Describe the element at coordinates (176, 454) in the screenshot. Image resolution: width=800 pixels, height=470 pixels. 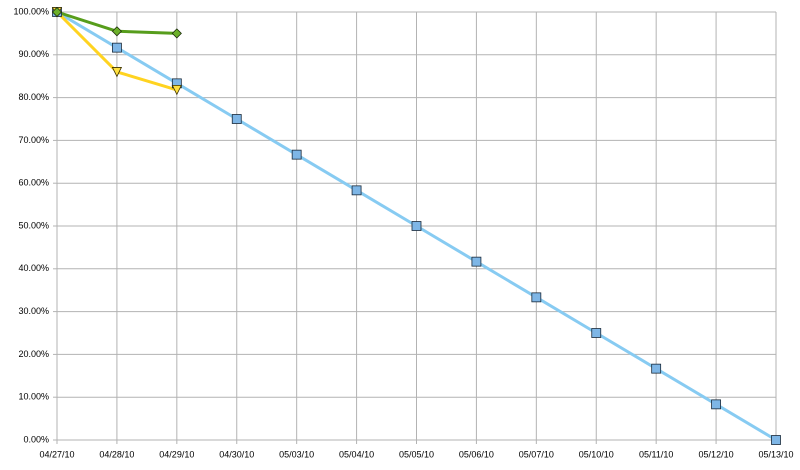
I see `x-tick-label: 04/29/10` at that location.